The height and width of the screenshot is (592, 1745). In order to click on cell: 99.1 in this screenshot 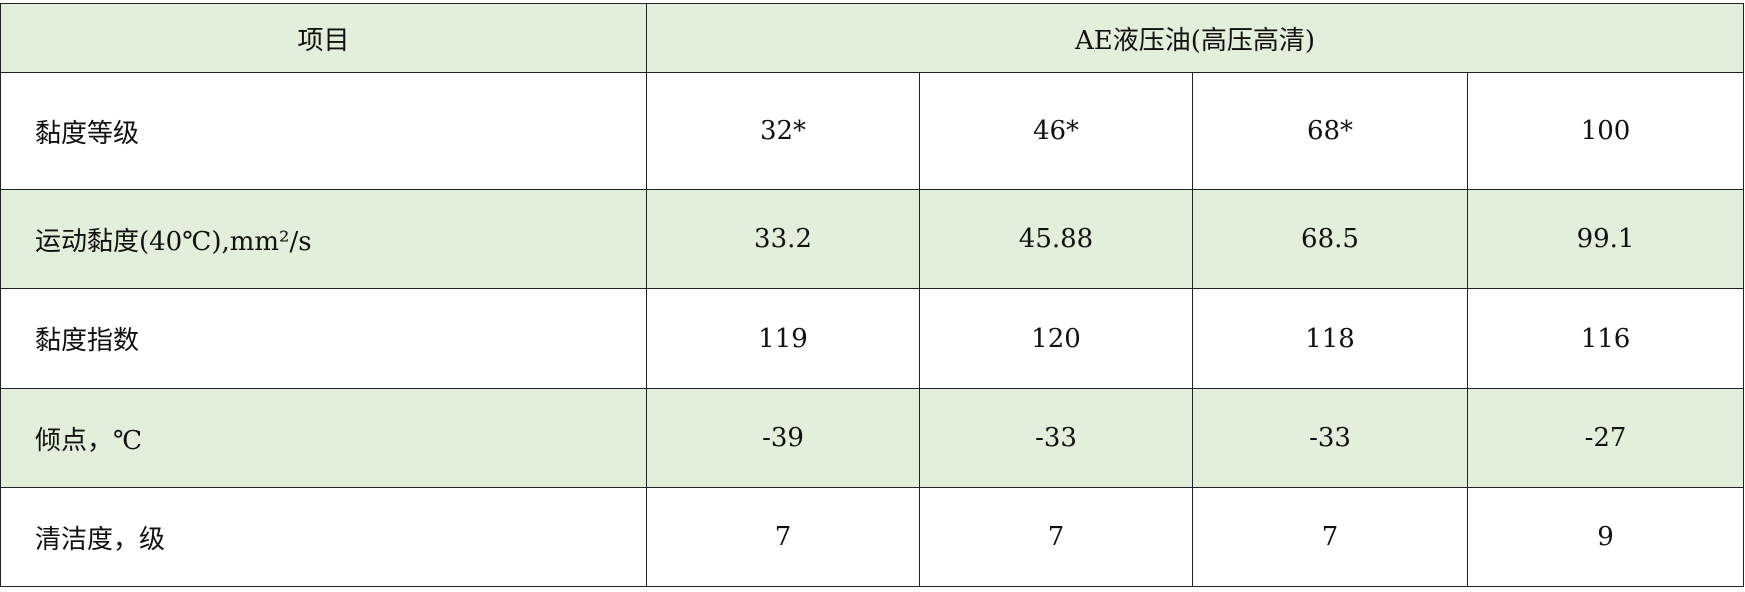, I will do `click(1605, 239)`.